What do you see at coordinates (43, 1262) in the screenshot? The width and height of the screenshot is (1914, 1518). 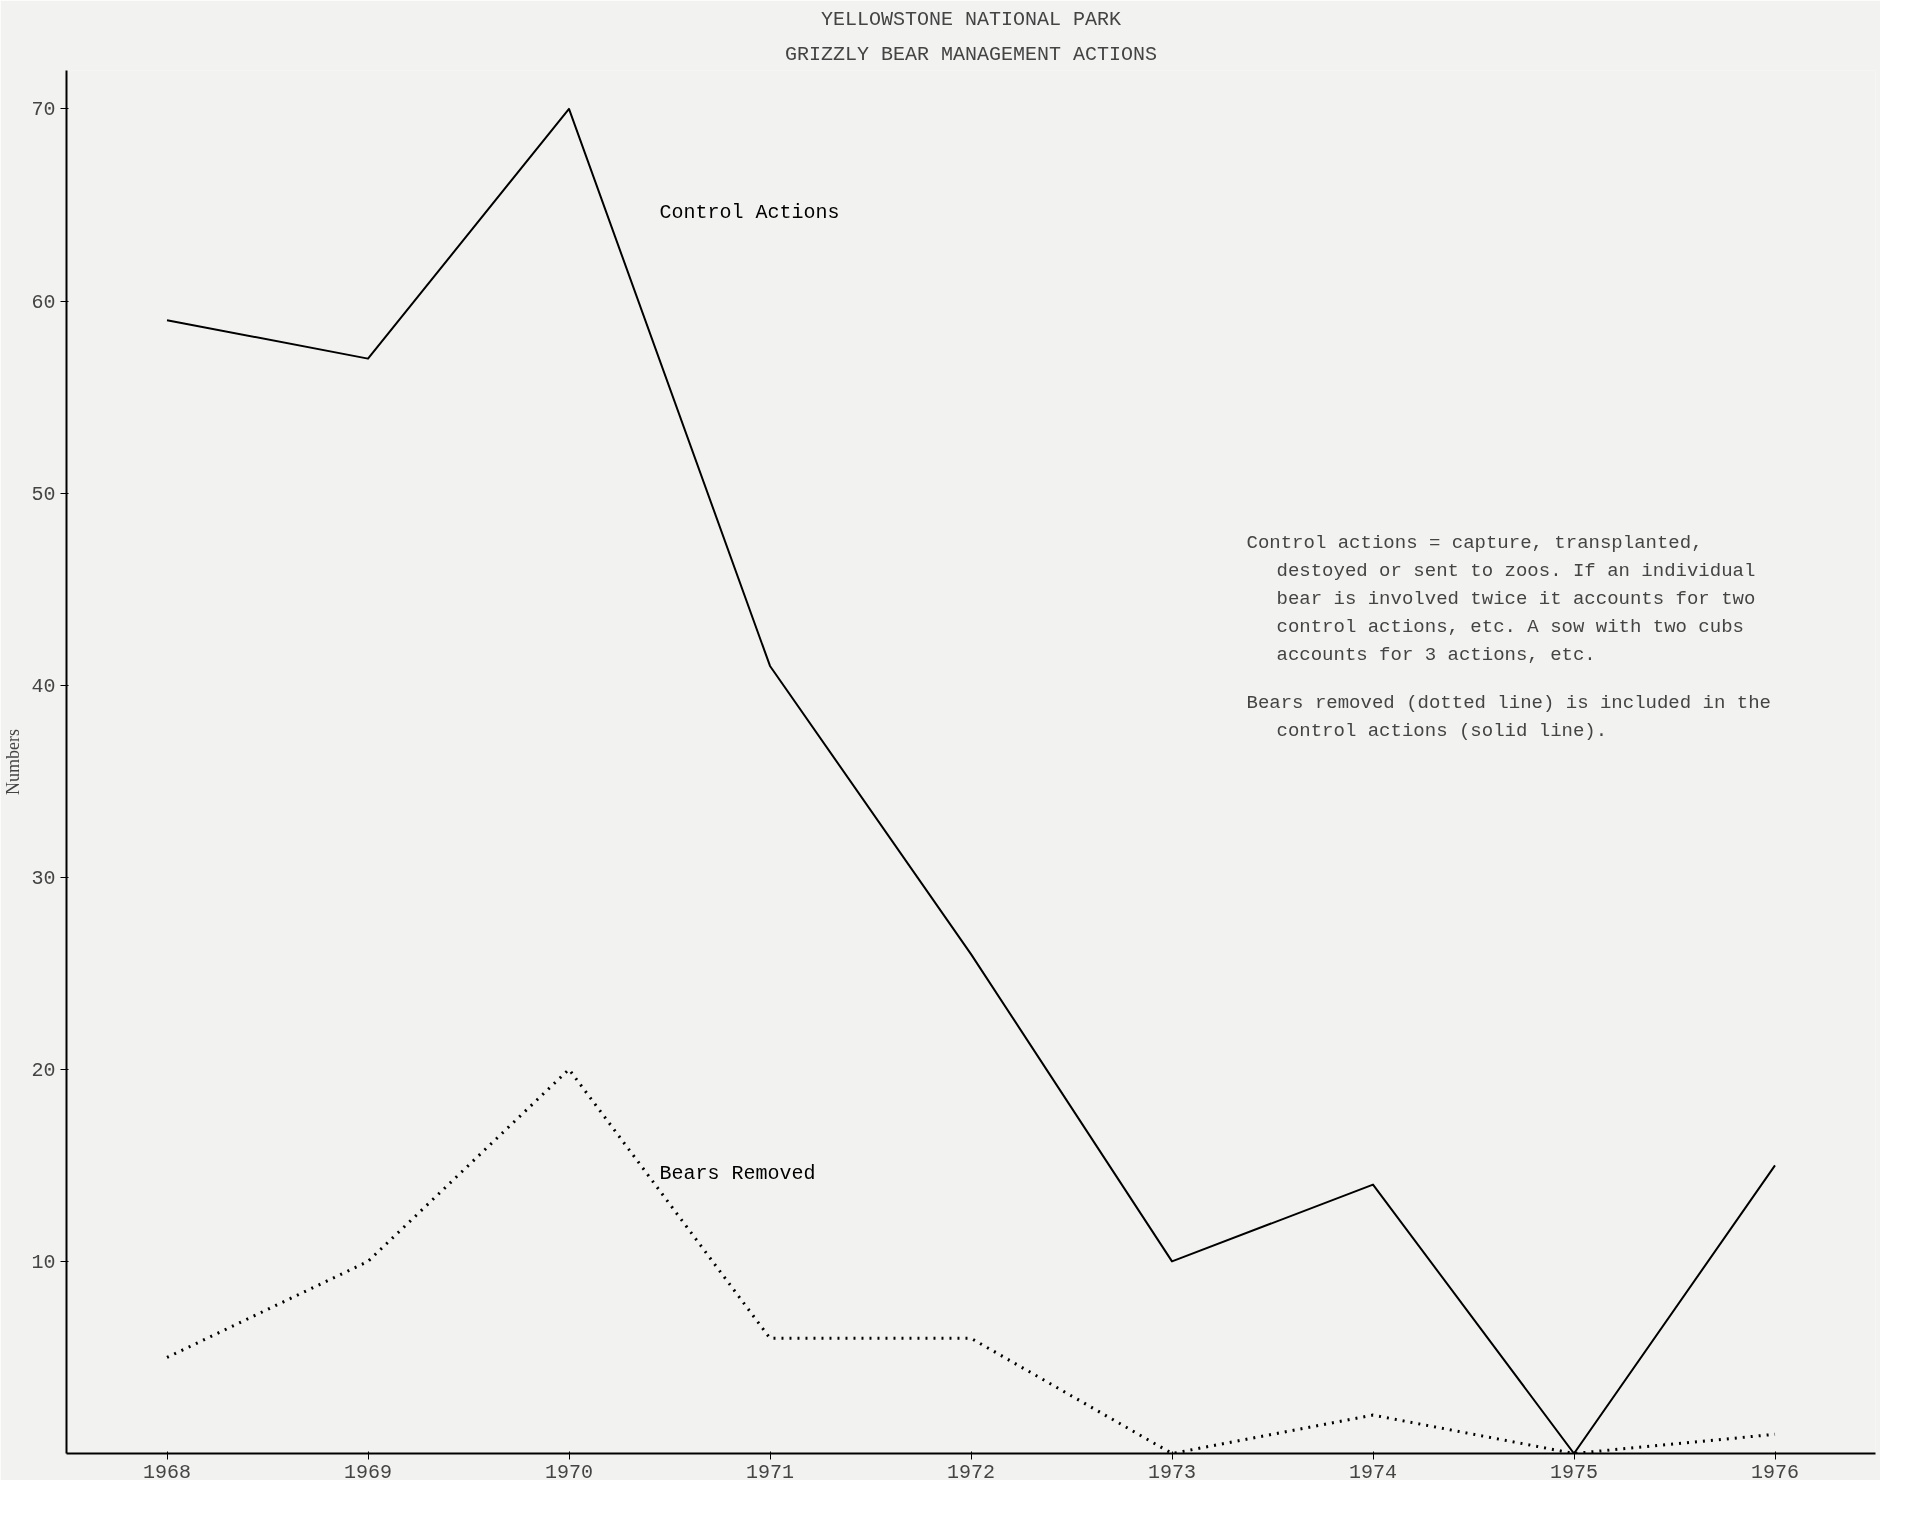 I see `y-tick-label: 10` at bounding box center [43, 1262].